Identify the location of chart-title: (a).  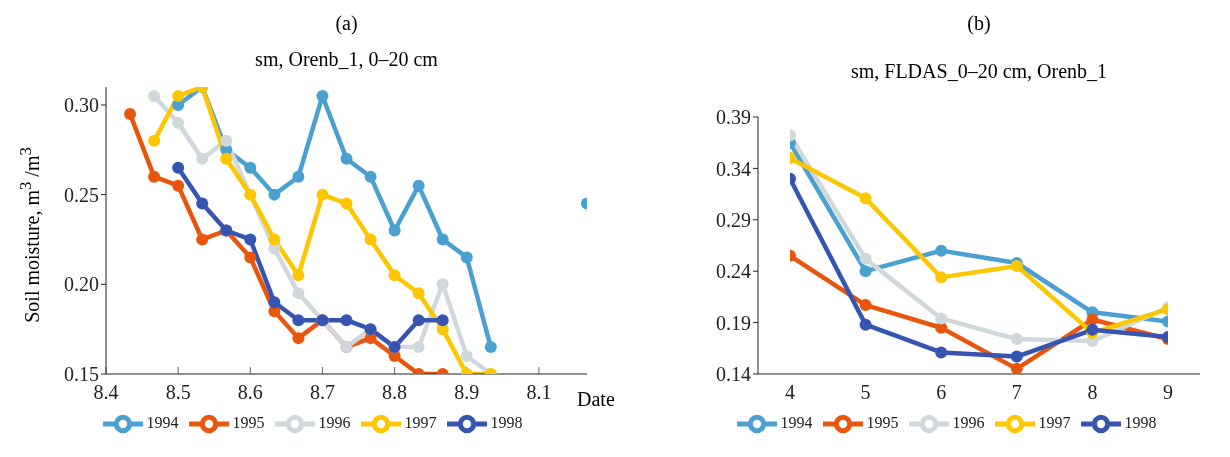
(346, 23).